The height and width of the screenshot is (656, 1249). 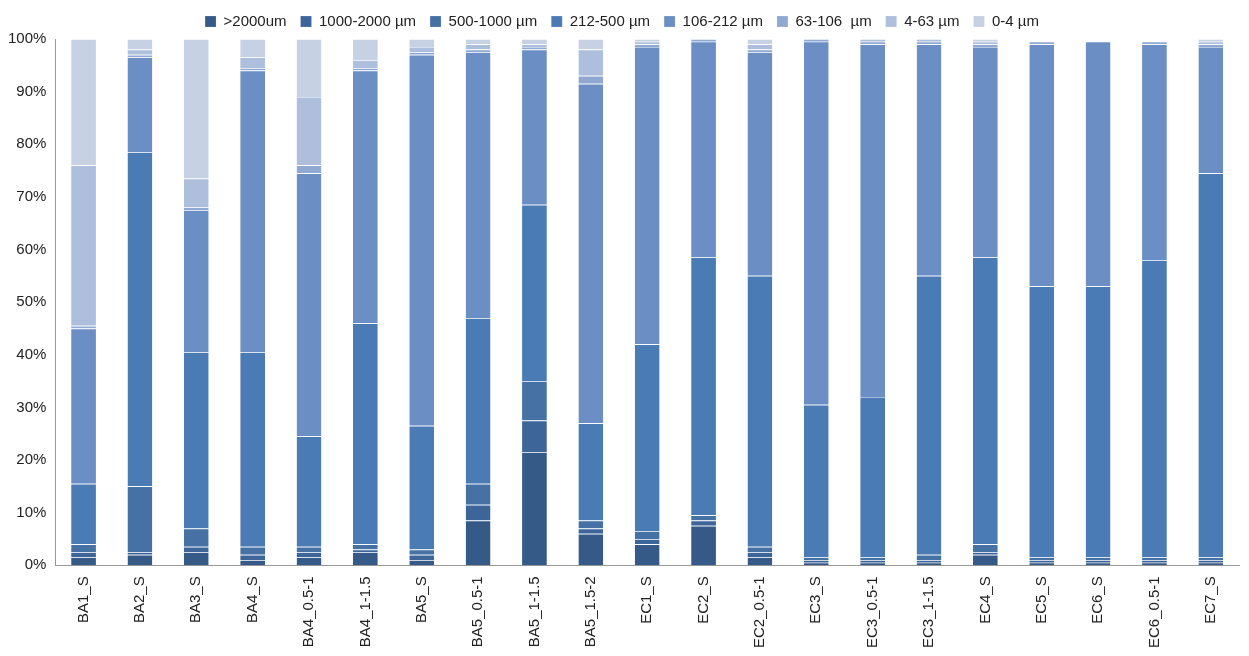 What do you see at coordinates (1153, 612) in the screenshot?
I see `x-tick-label: EC6_0.5-1` at bounding box center [1153, 612].